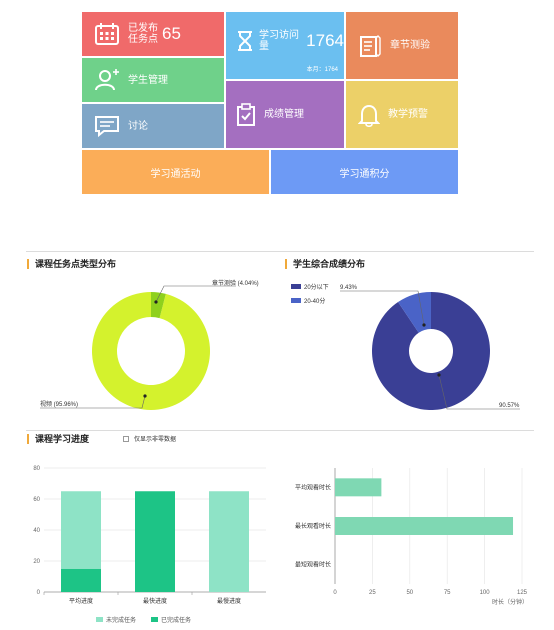  I want to click on grade-donut-chart: 9.43% 90.57%, so click(430, 347).